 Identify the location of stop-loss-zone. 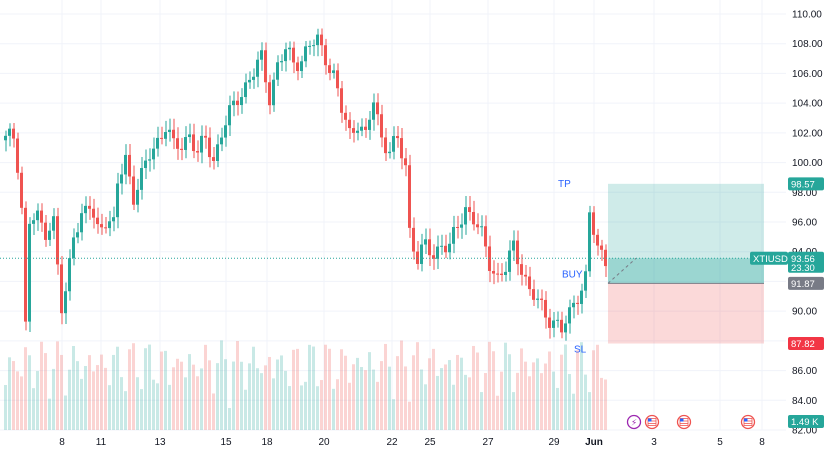
(686, 313).